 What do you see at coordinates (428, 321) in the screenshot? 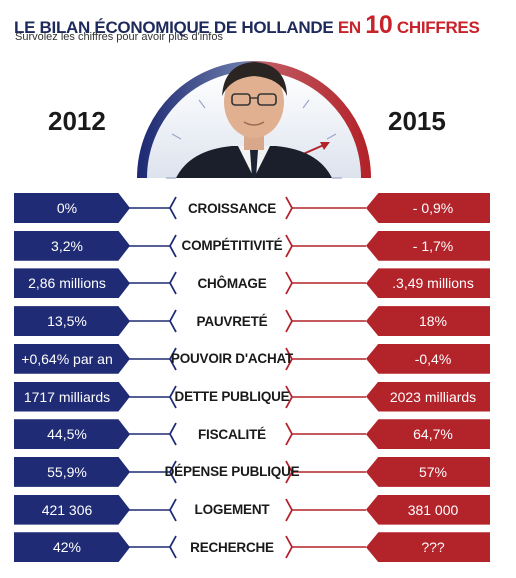
I see `value-2015: 18%` at bounding box center [428, 321].